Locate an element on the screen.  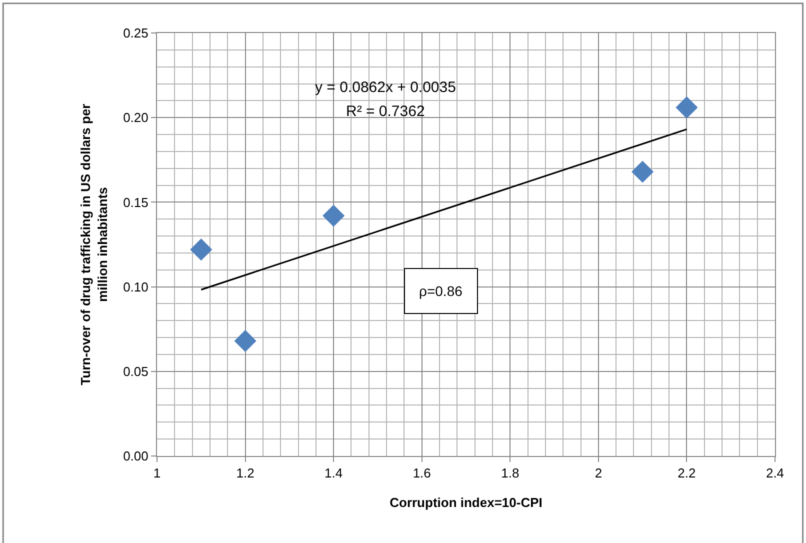
y-tick-label: 0.10 is located at coordinates (135, 286).